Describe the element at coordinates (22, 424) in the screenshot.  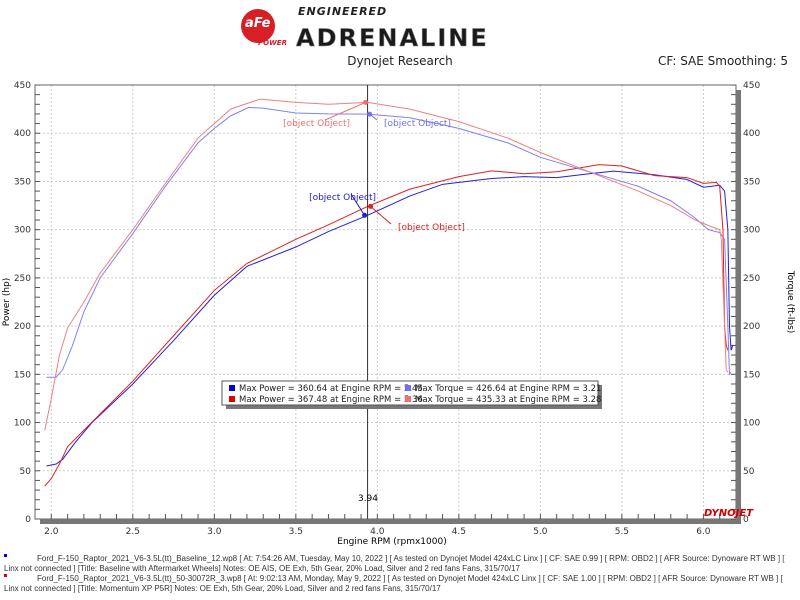
I see `y-tick-label: 100` at that location.